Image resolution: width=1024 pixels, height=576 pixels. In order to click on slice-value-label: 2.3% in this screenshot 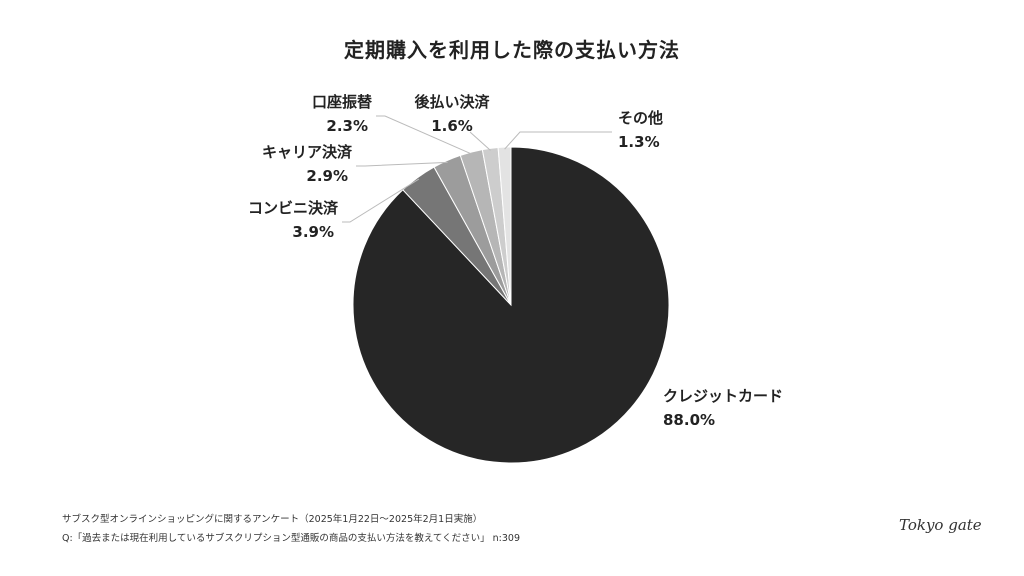, I will do `click(347, 126)`.